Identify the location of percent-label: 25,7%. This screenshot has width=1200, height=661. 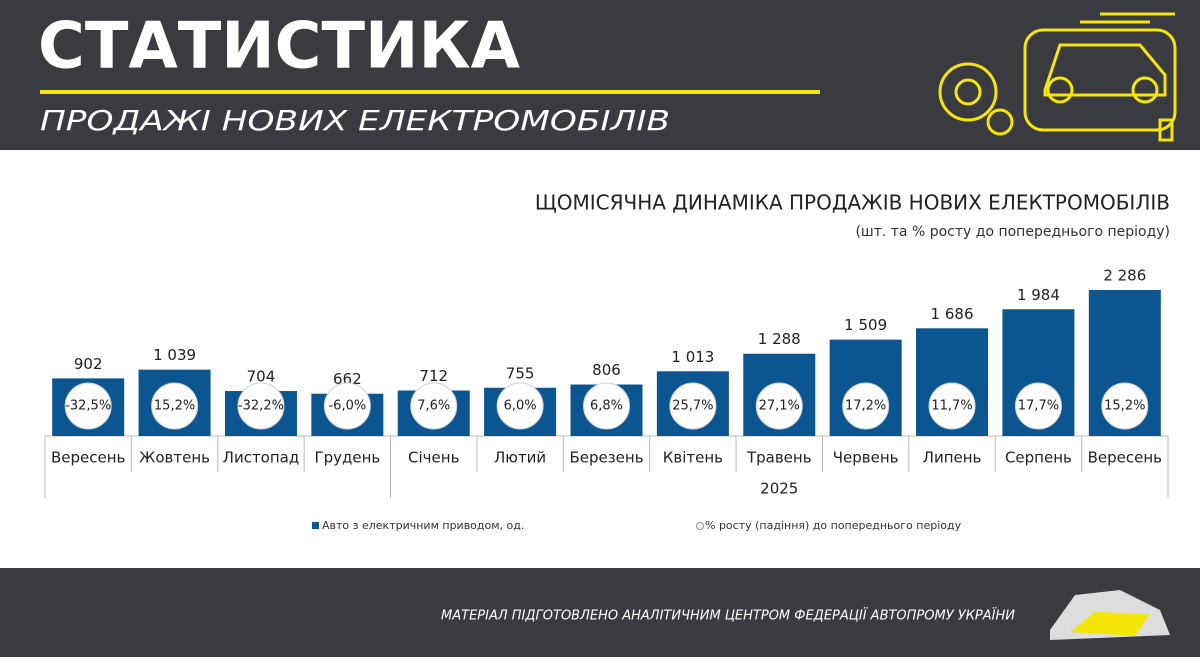
(692, 406).